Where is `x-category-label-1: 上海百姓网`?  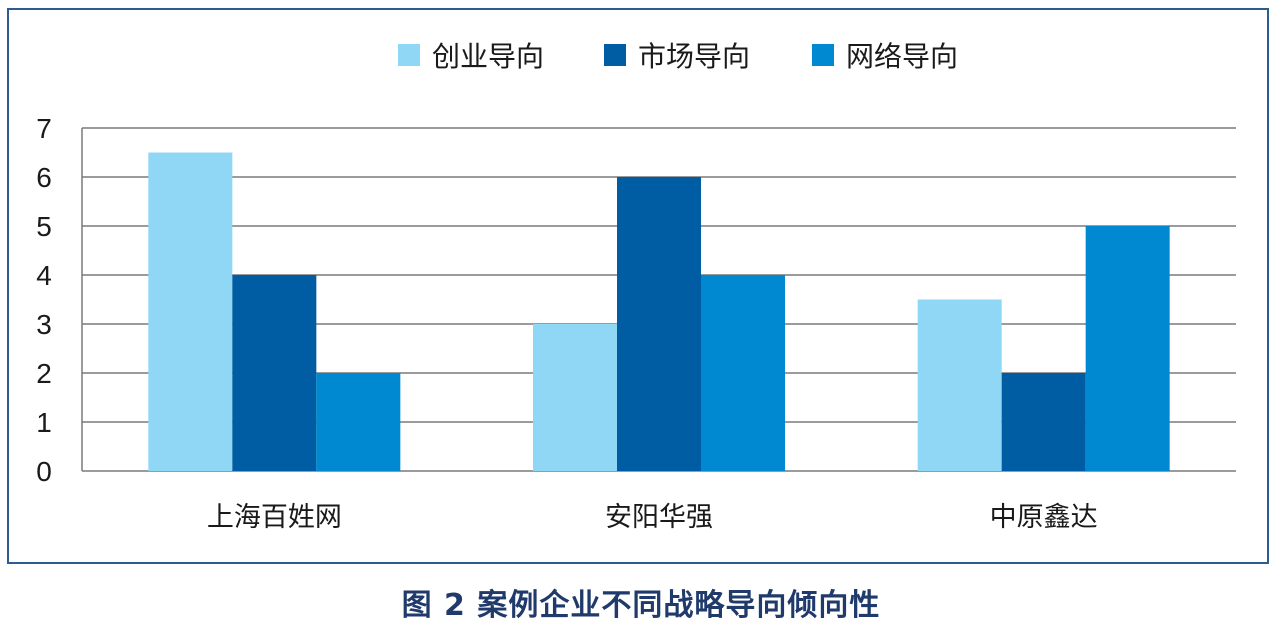
x-category-label-1: 上海百姓网 is located at coordinates (274, 517).